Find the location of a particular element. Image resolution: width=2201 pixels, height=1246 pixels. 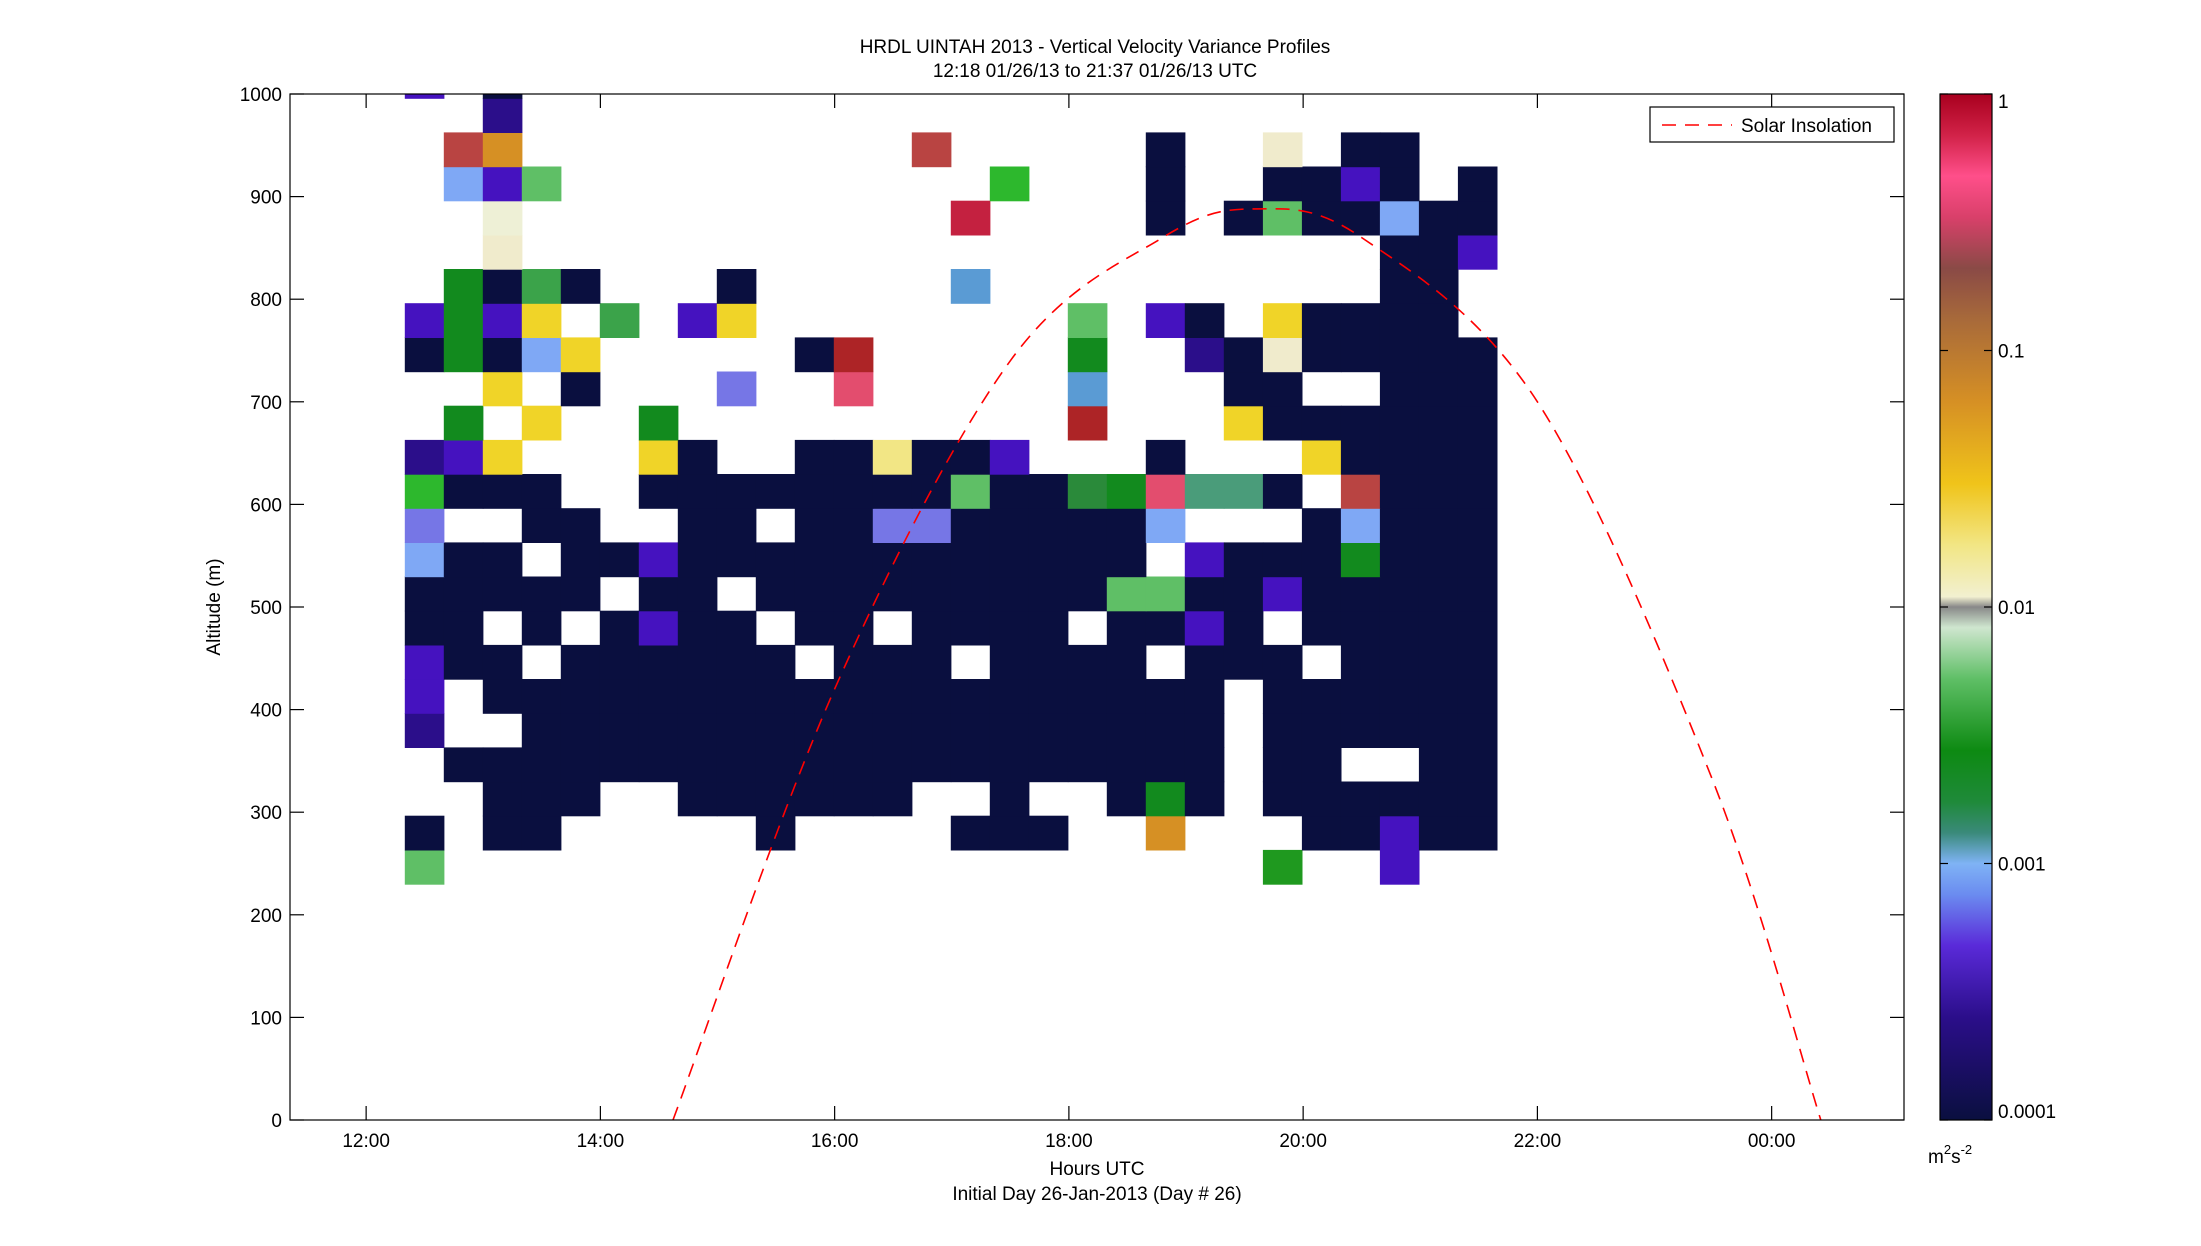

y-tick-label: 700 is located at coordinates (266, 403).